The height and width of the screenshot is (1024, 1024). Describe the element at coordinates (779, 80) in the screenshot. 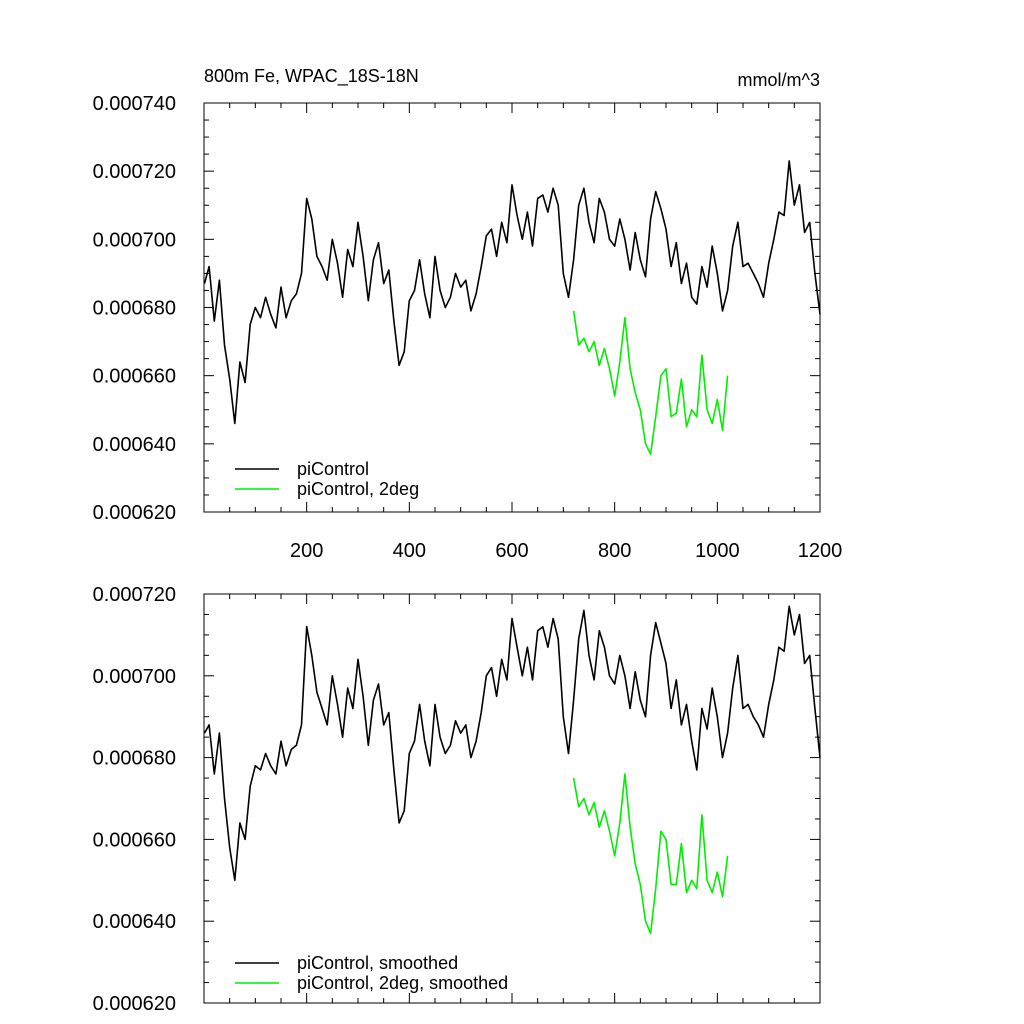

I see `units-label: mmol/m^3` at that location.